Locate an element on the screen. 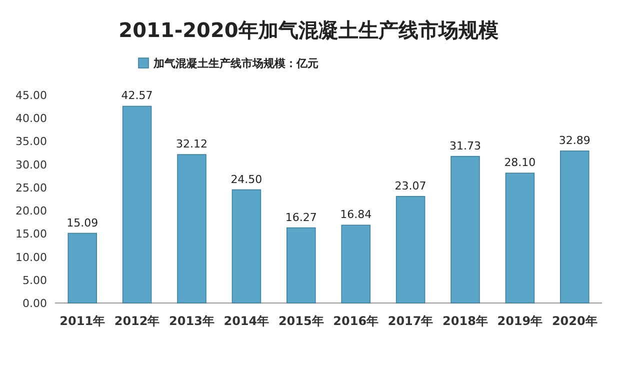 The height and width of the screenshot is (371, 617). legend-label: 加气混凝土生产线市场规模：亿元 is located at coordinates (235, 63).